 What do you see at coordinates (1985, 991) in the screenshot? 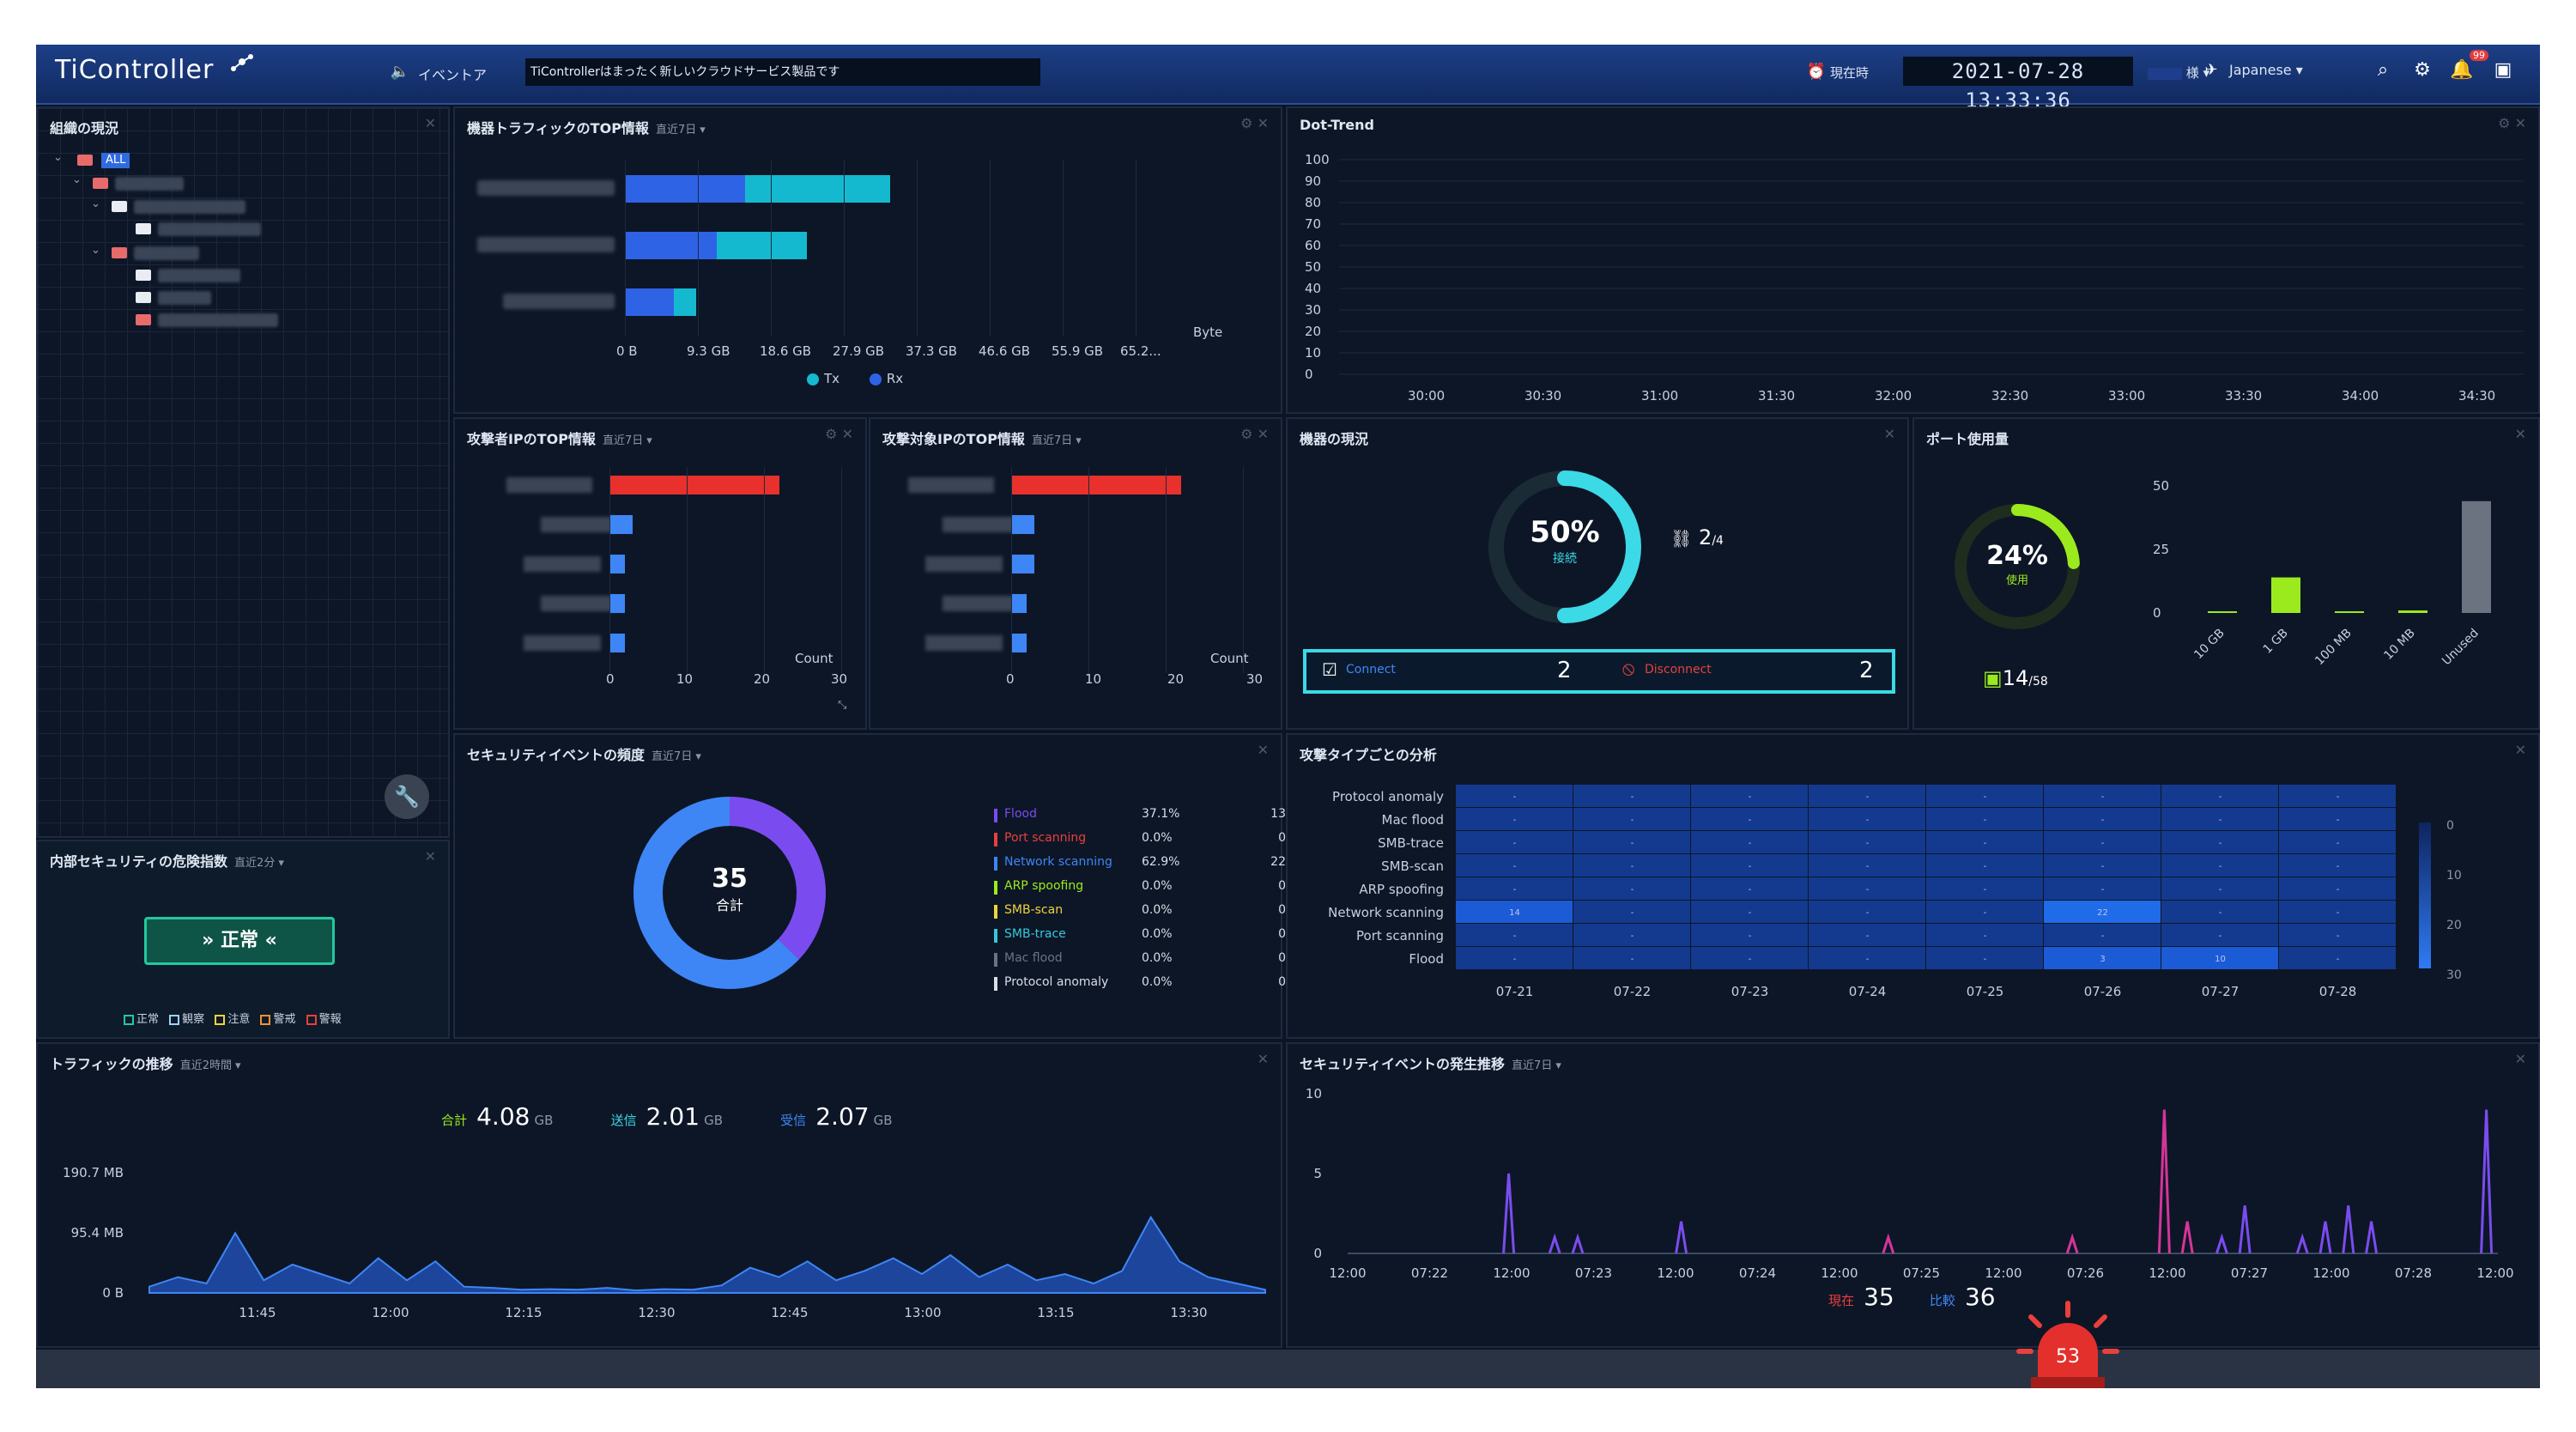
I see `heat-col-label: 07-25` at bounding box center [1985, 991].